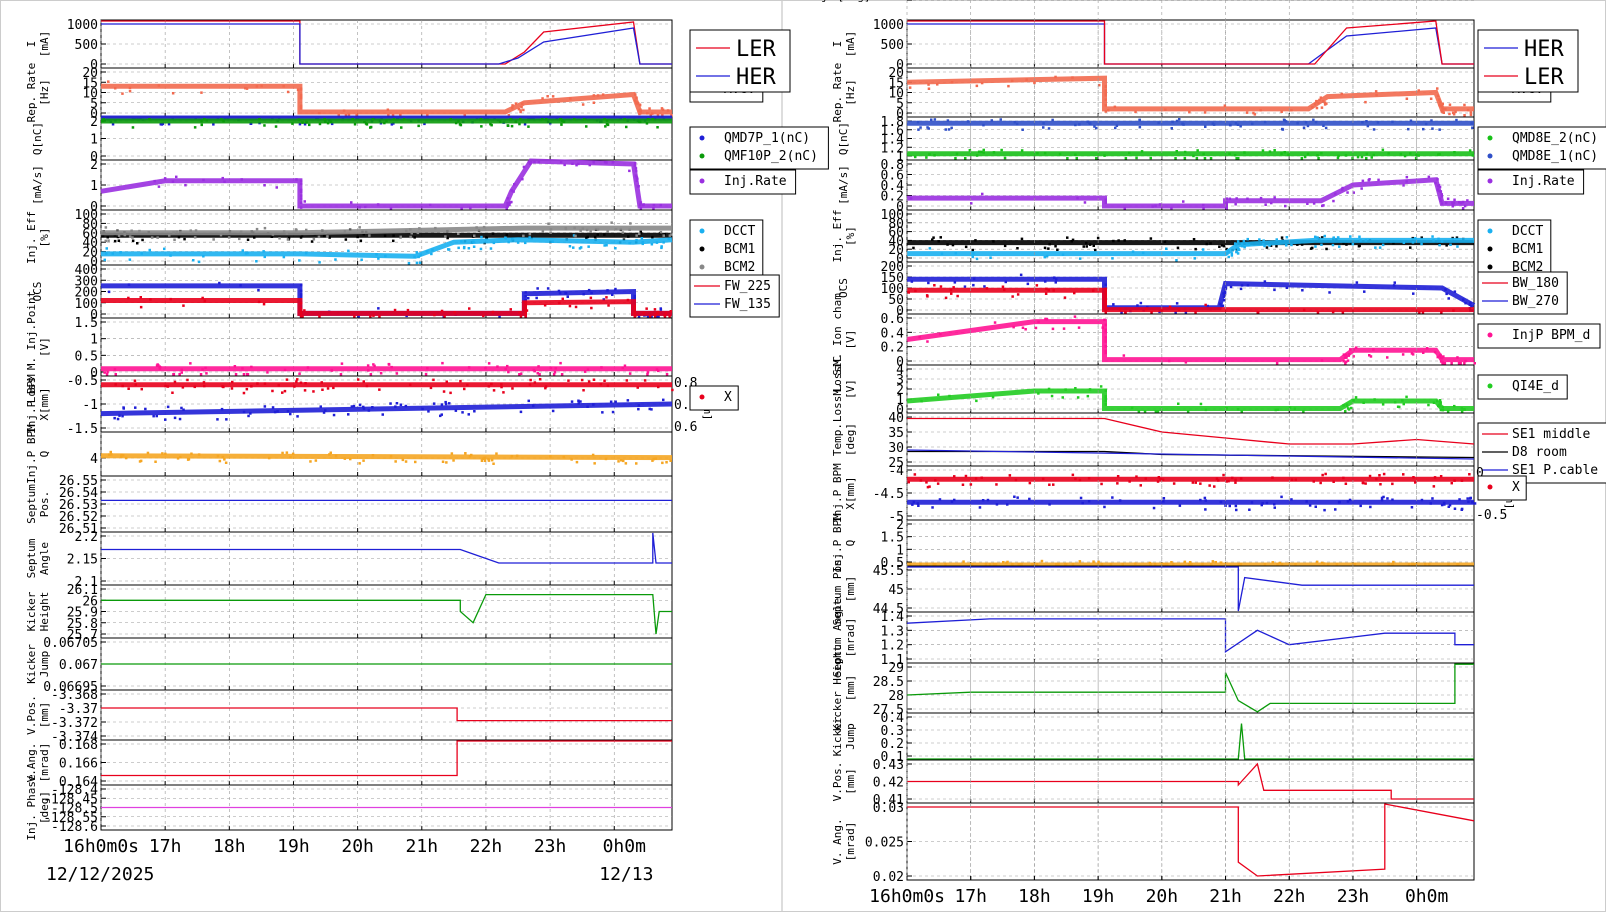  I want to click on legend-label: SE1 P.cable, so click(1555, 470).